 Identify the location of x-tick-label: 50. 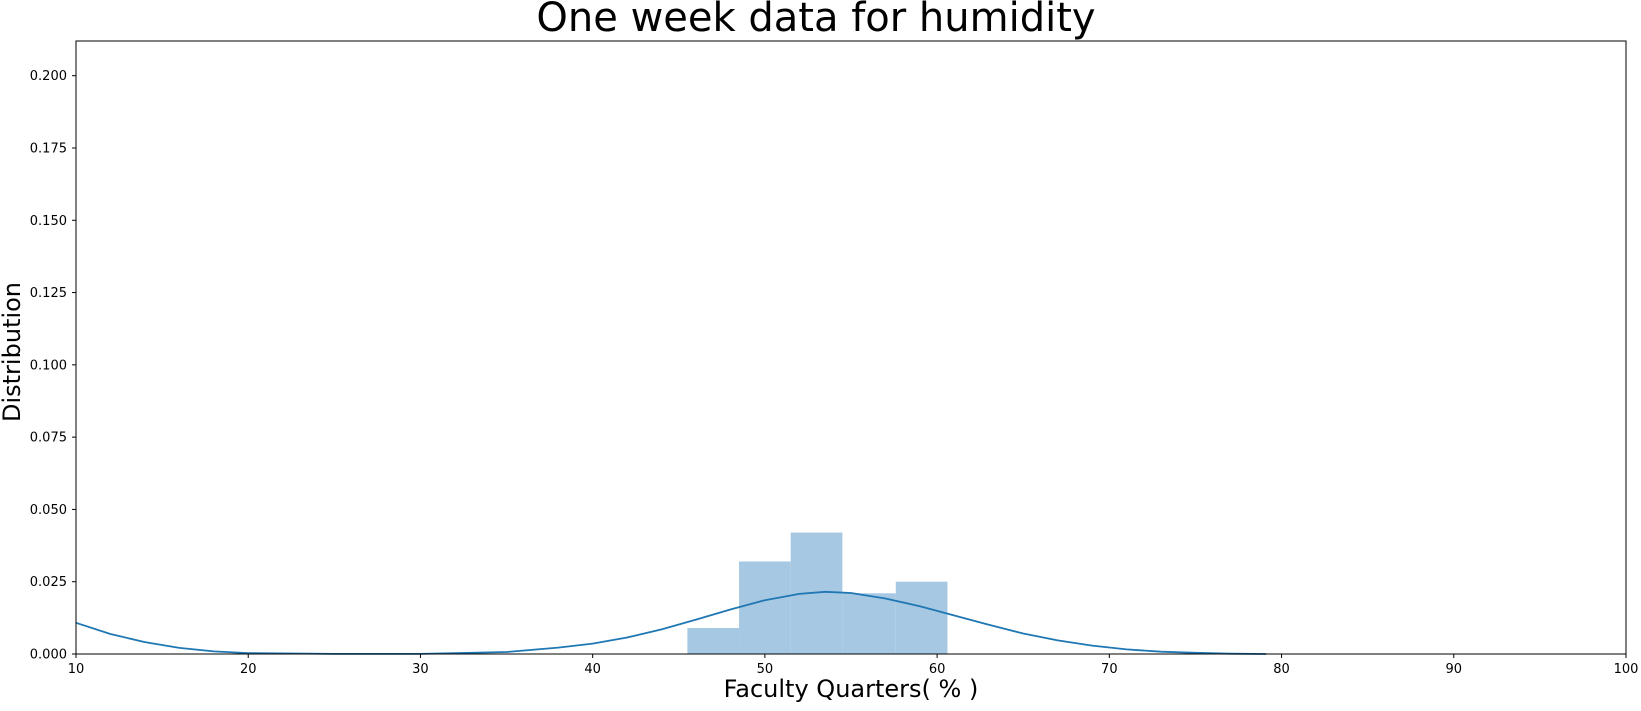
(765, 669).